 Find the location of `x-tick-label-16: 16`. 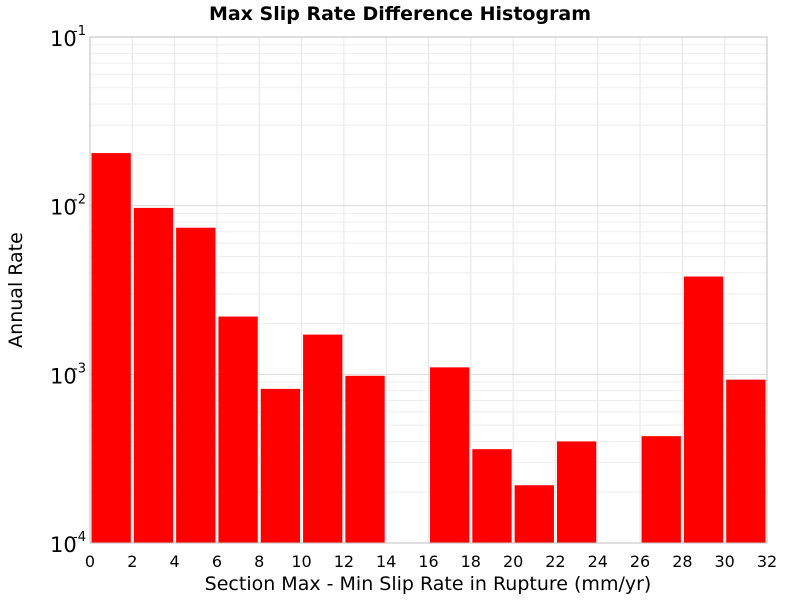

x-tick-label-16: 16 is located at coordinates (428, 561).